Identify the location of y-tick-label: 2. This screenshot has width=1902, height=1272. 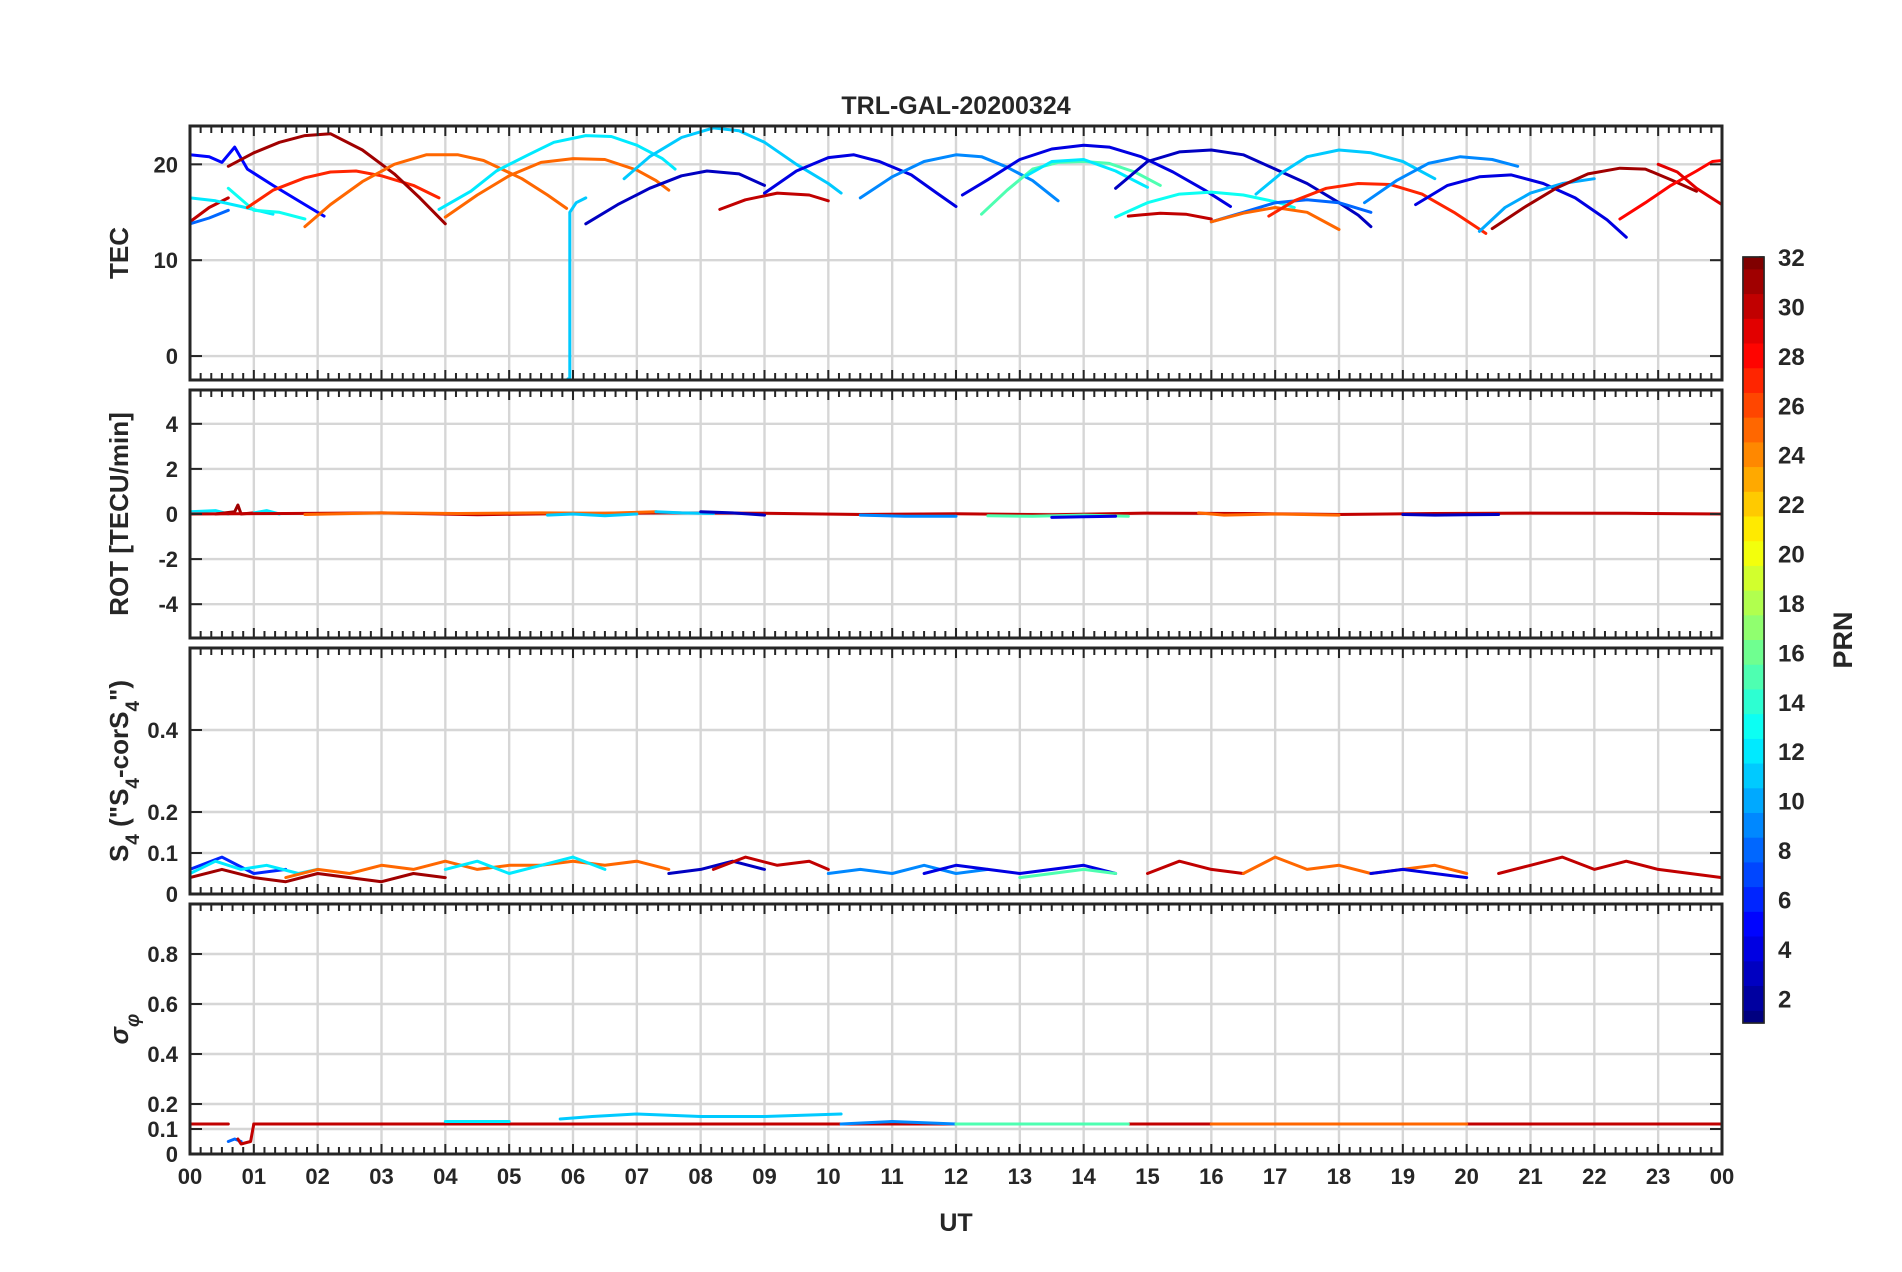
(172, 469).